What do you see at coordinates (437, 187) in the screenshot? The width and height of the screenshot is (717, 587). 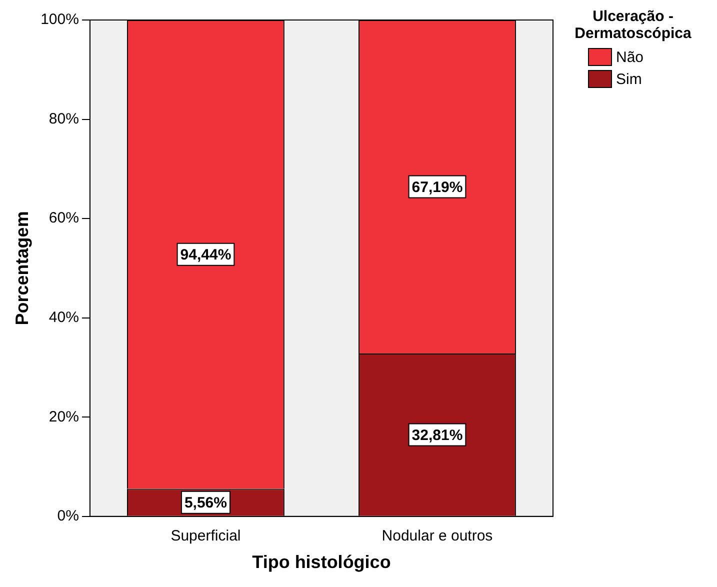 I see `data-label: 67,19%` at bounding box center [437, 187].